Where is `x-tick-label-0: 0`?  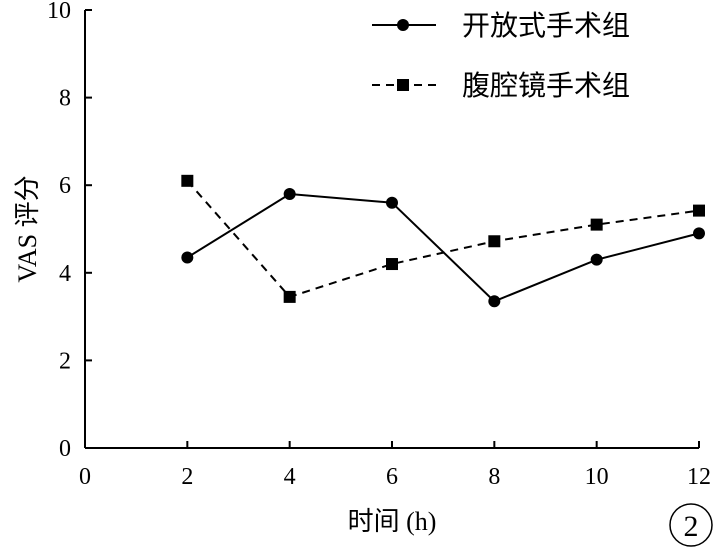 x-tick-label-0: 0 is located at coordinates (85, 477).